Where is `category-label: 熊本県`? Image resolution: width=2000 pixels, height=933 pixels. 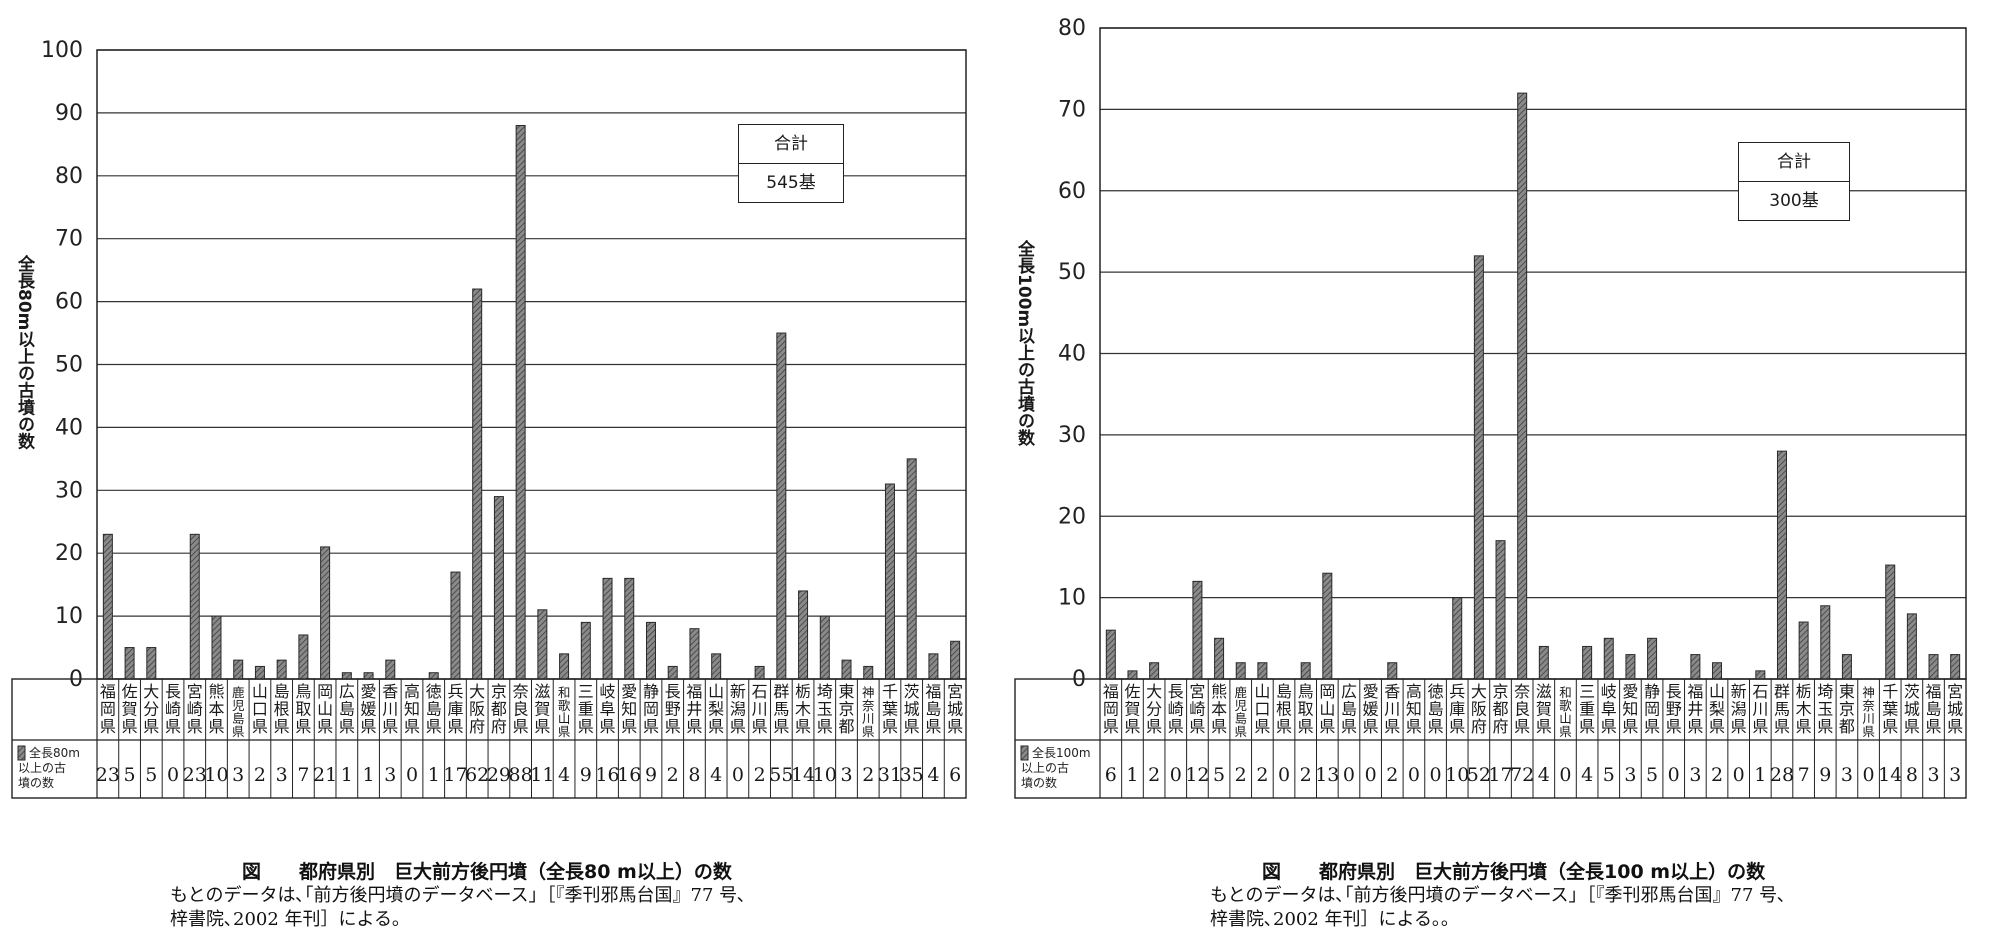
category-label: 熊本県 is located at coordinates (1219, 709).